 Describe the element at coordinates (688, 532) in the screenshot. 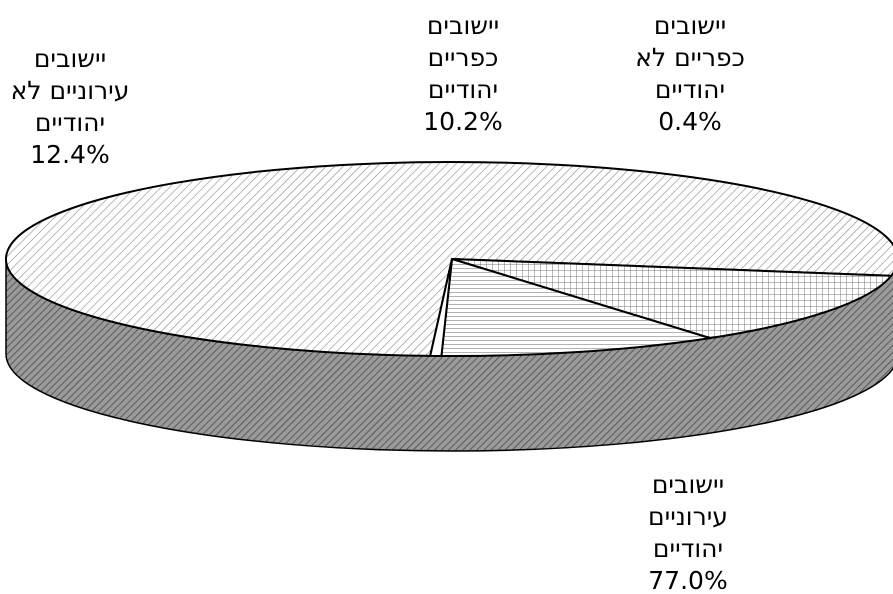

I see `slice-label-0: יישובים עירוניים יהודיים 77.0%` at that location.